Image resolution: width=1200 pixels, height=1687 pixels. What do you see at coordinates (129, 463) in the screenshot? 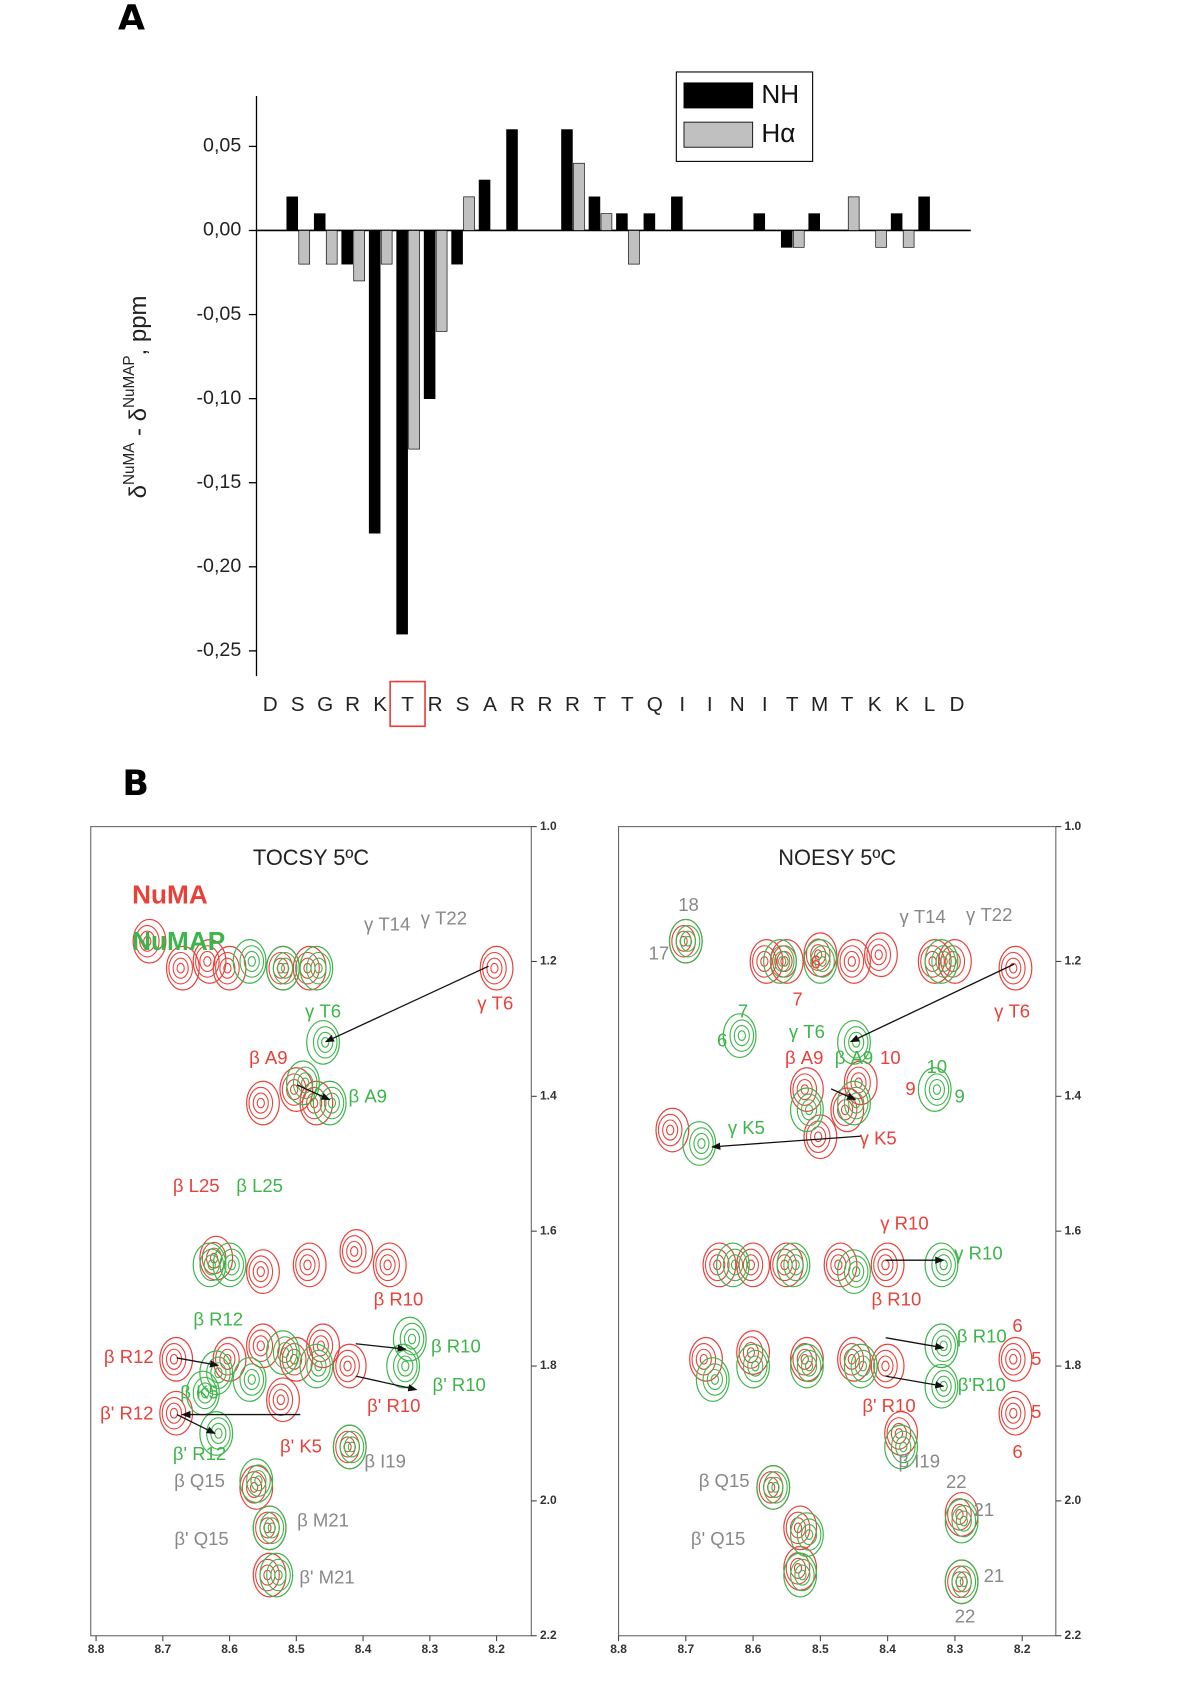
I see `y-axis-label-part: NuMA` at bounding box center [129, 463].